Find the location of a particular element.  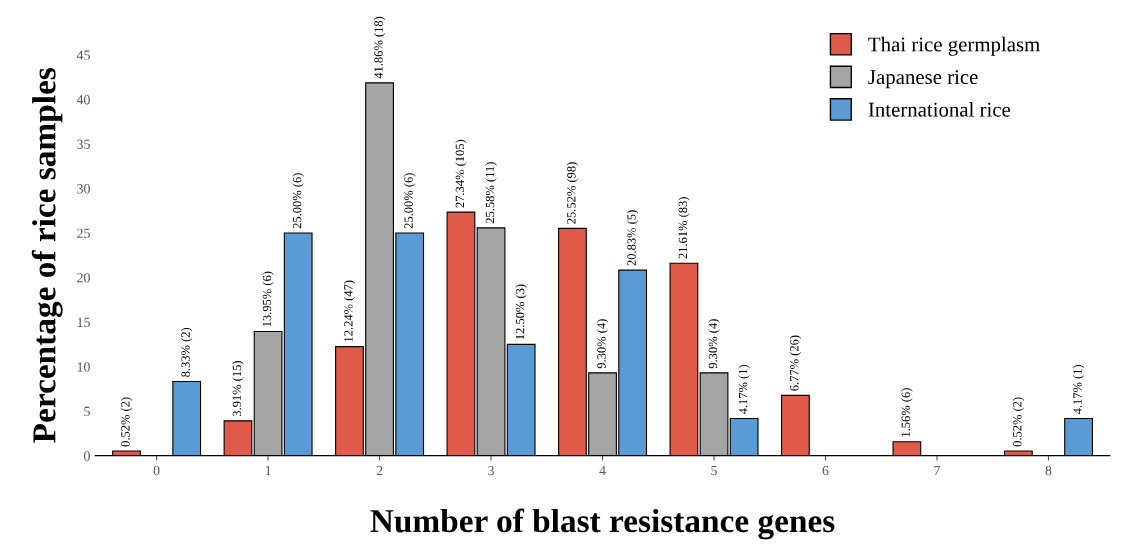

data-label: 27.34% (105) is located at coordinates (461, 173).